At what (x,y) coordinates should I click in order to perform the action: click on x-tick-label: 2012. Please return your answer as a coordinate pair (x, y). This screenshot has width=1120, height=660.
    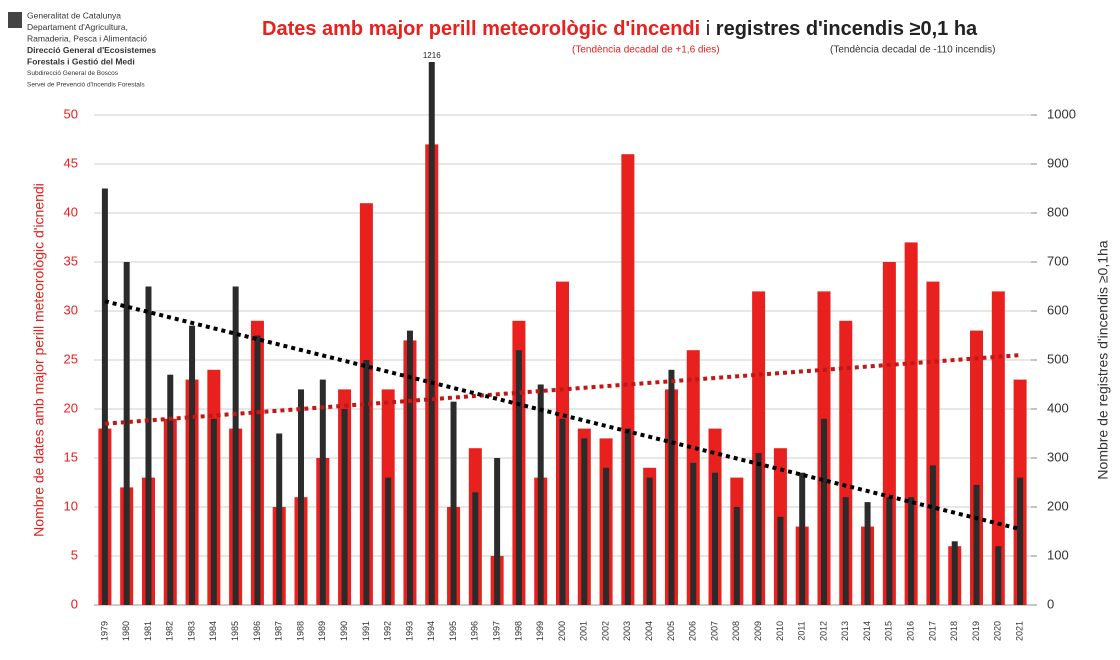
    Looking at the image, I should click on (823, 631).